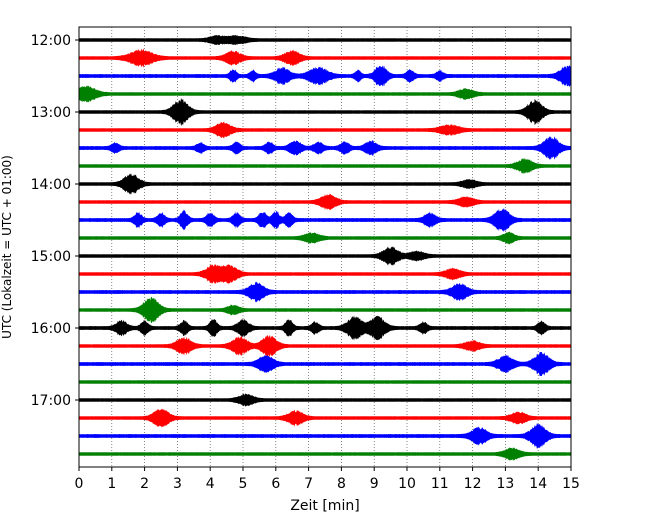 Image resolution: width=650 pixels, height=520 pixels. What do you see at coordinates (51, 329) in the screenshot?
I see `y-tick-label: 16:00` at bounding box center [51, 329].